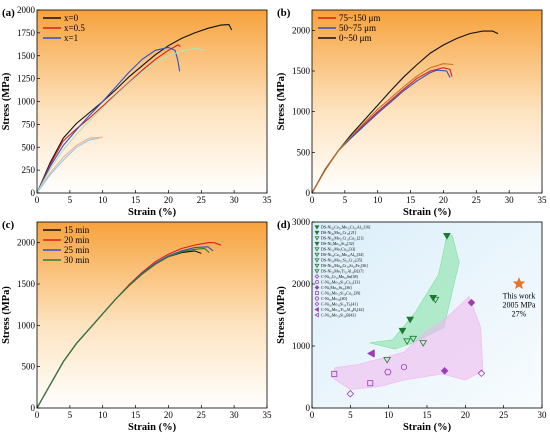 Image resolution: width=550 pixels, height=443 pixels. I want to click on legend-label: C-Ni₃₀Mo₂₀Si₁₀Cr₁₀[33], so click(340, 282).